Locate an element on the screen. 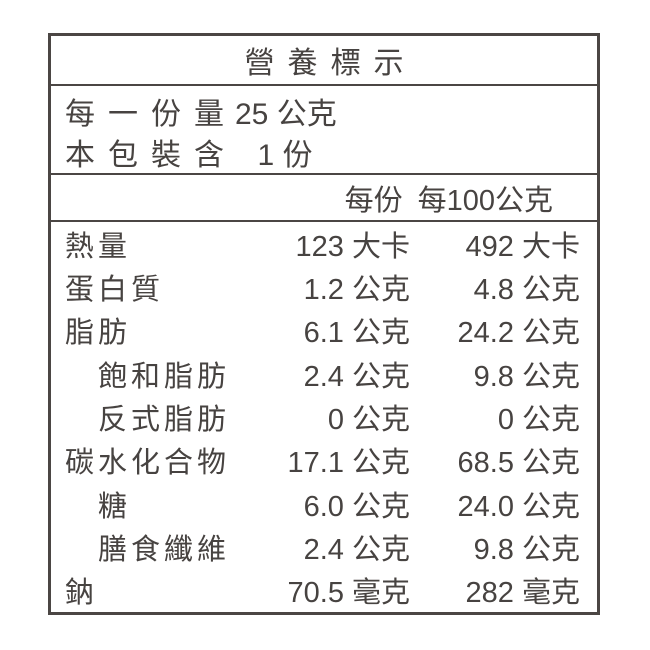 The height and width of the screenshot is (650, 650). nutrient-label: 鈉 is located at coordinates (82, 593).